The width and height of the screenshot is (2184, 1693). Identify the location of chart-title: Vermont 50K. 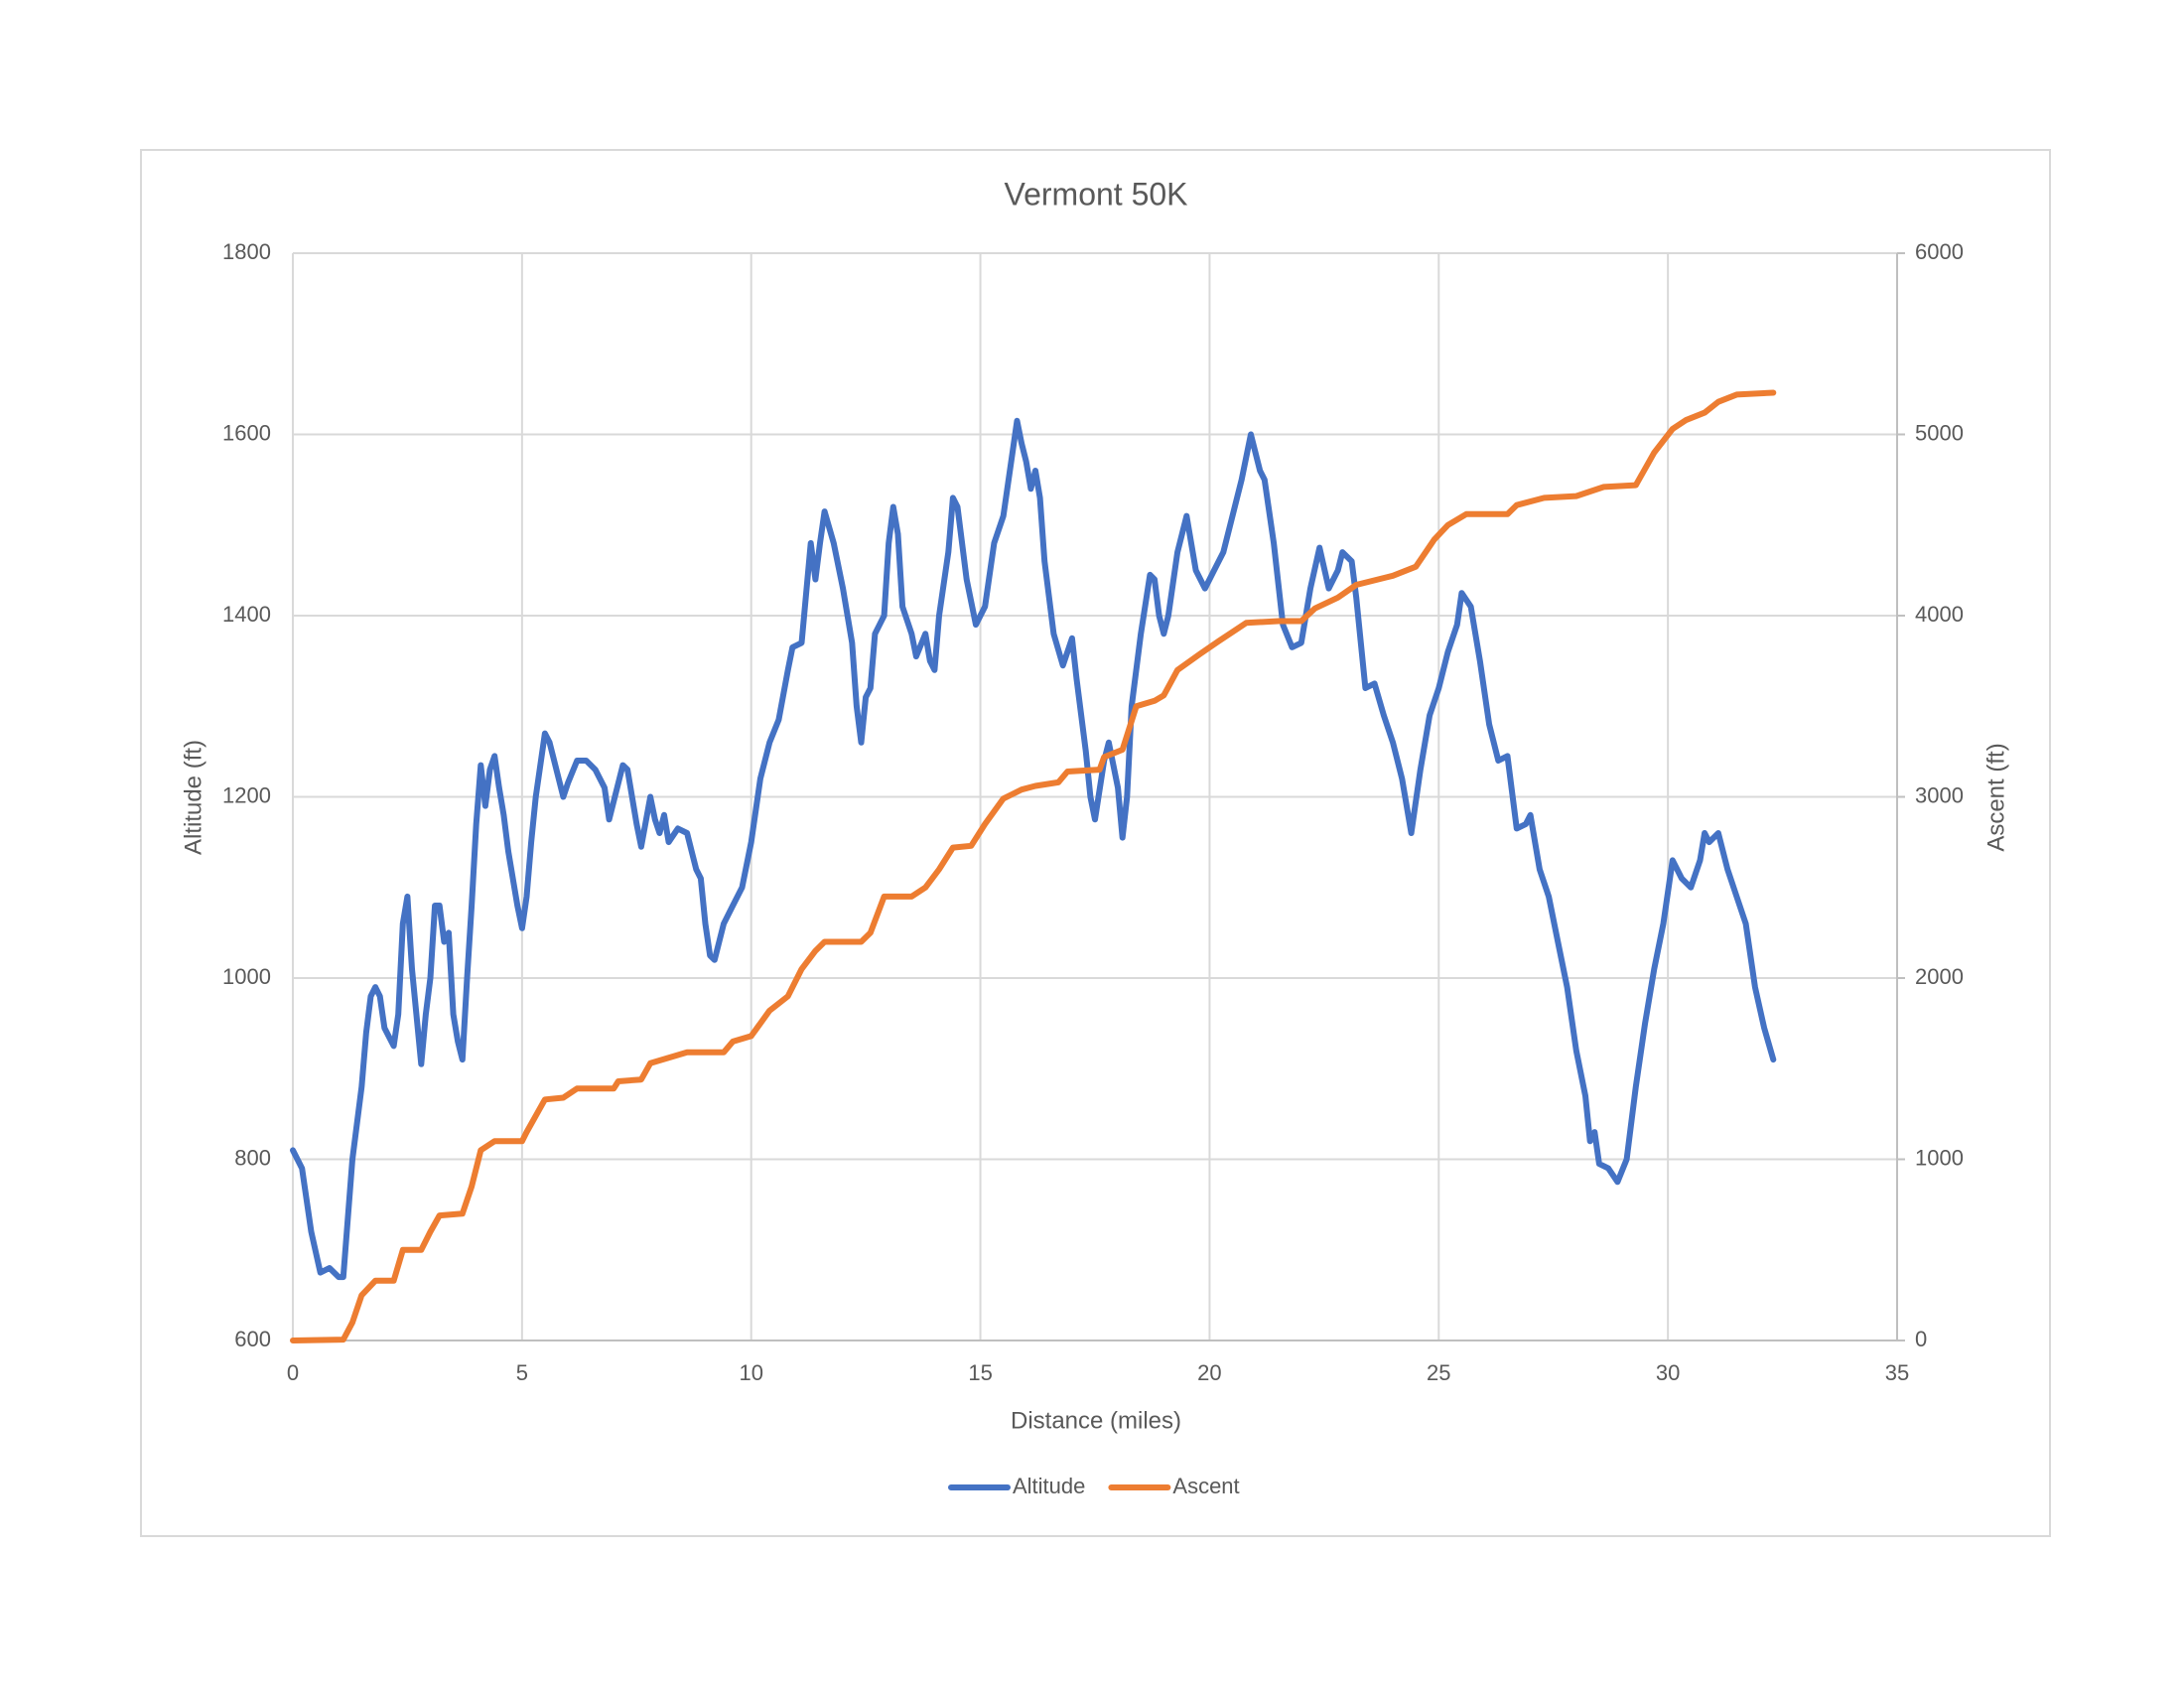
(1096, 194).